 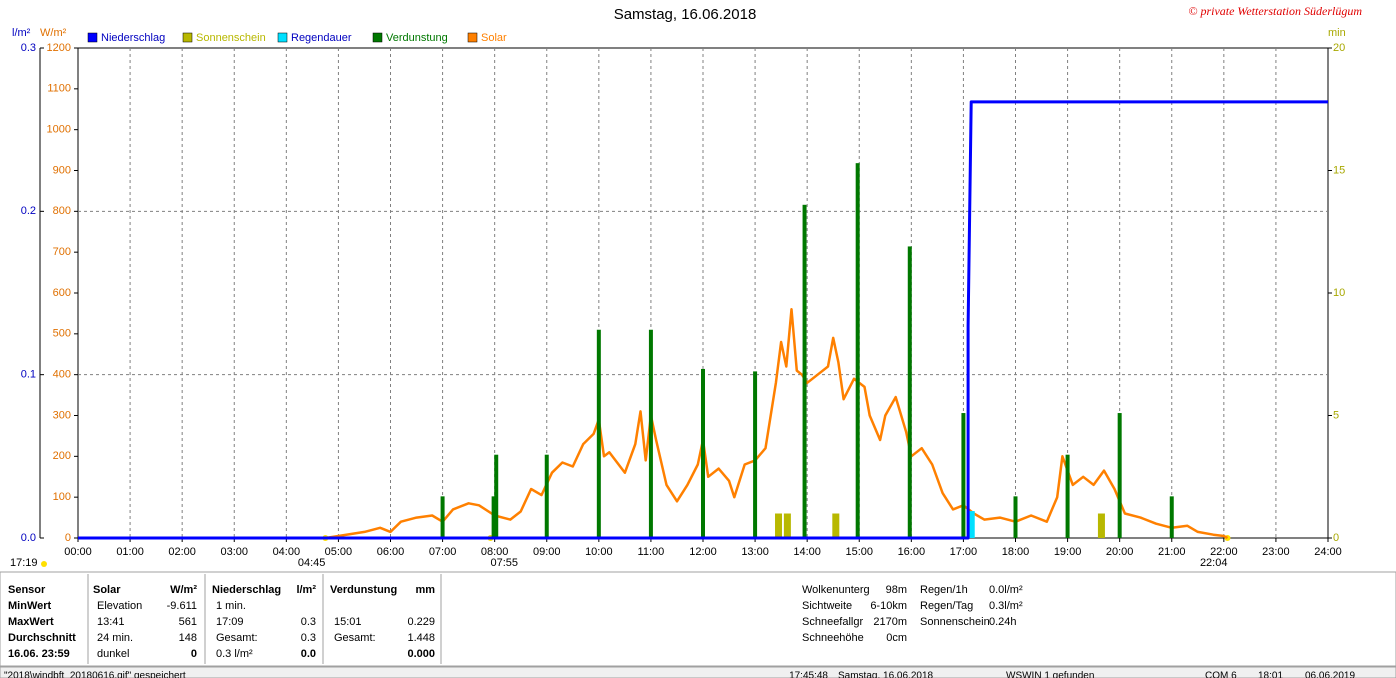 I want to click on y3-tick-label: 1000, so click(x=59, y=130).